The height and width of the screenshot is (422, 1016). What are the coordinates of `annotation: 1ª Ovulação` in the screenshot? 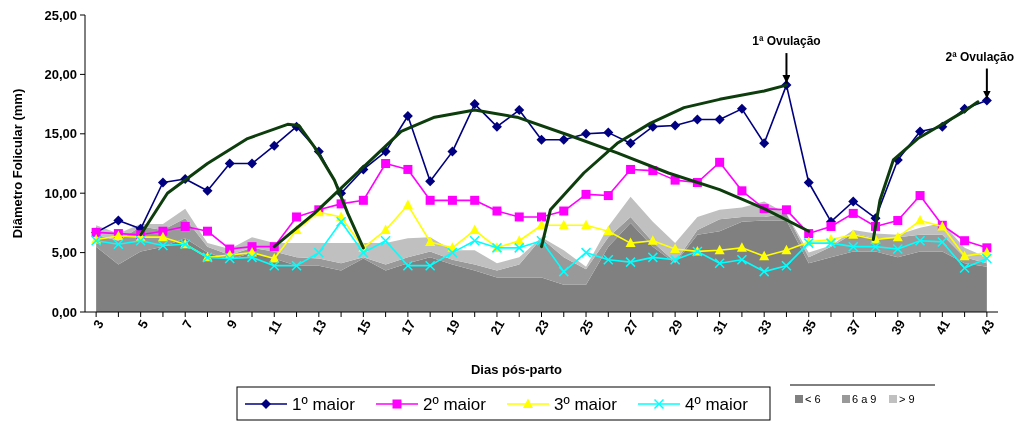 It's located at (786, 41).